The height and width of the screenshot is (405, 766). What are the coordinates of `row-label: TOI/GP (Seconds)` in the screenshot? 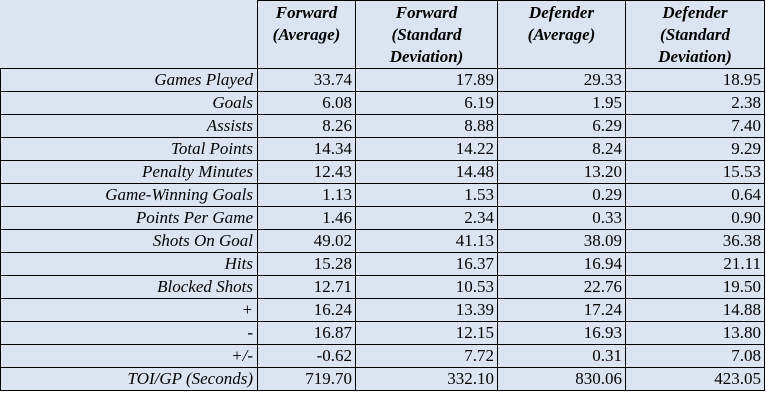 It's located at (129, 379).